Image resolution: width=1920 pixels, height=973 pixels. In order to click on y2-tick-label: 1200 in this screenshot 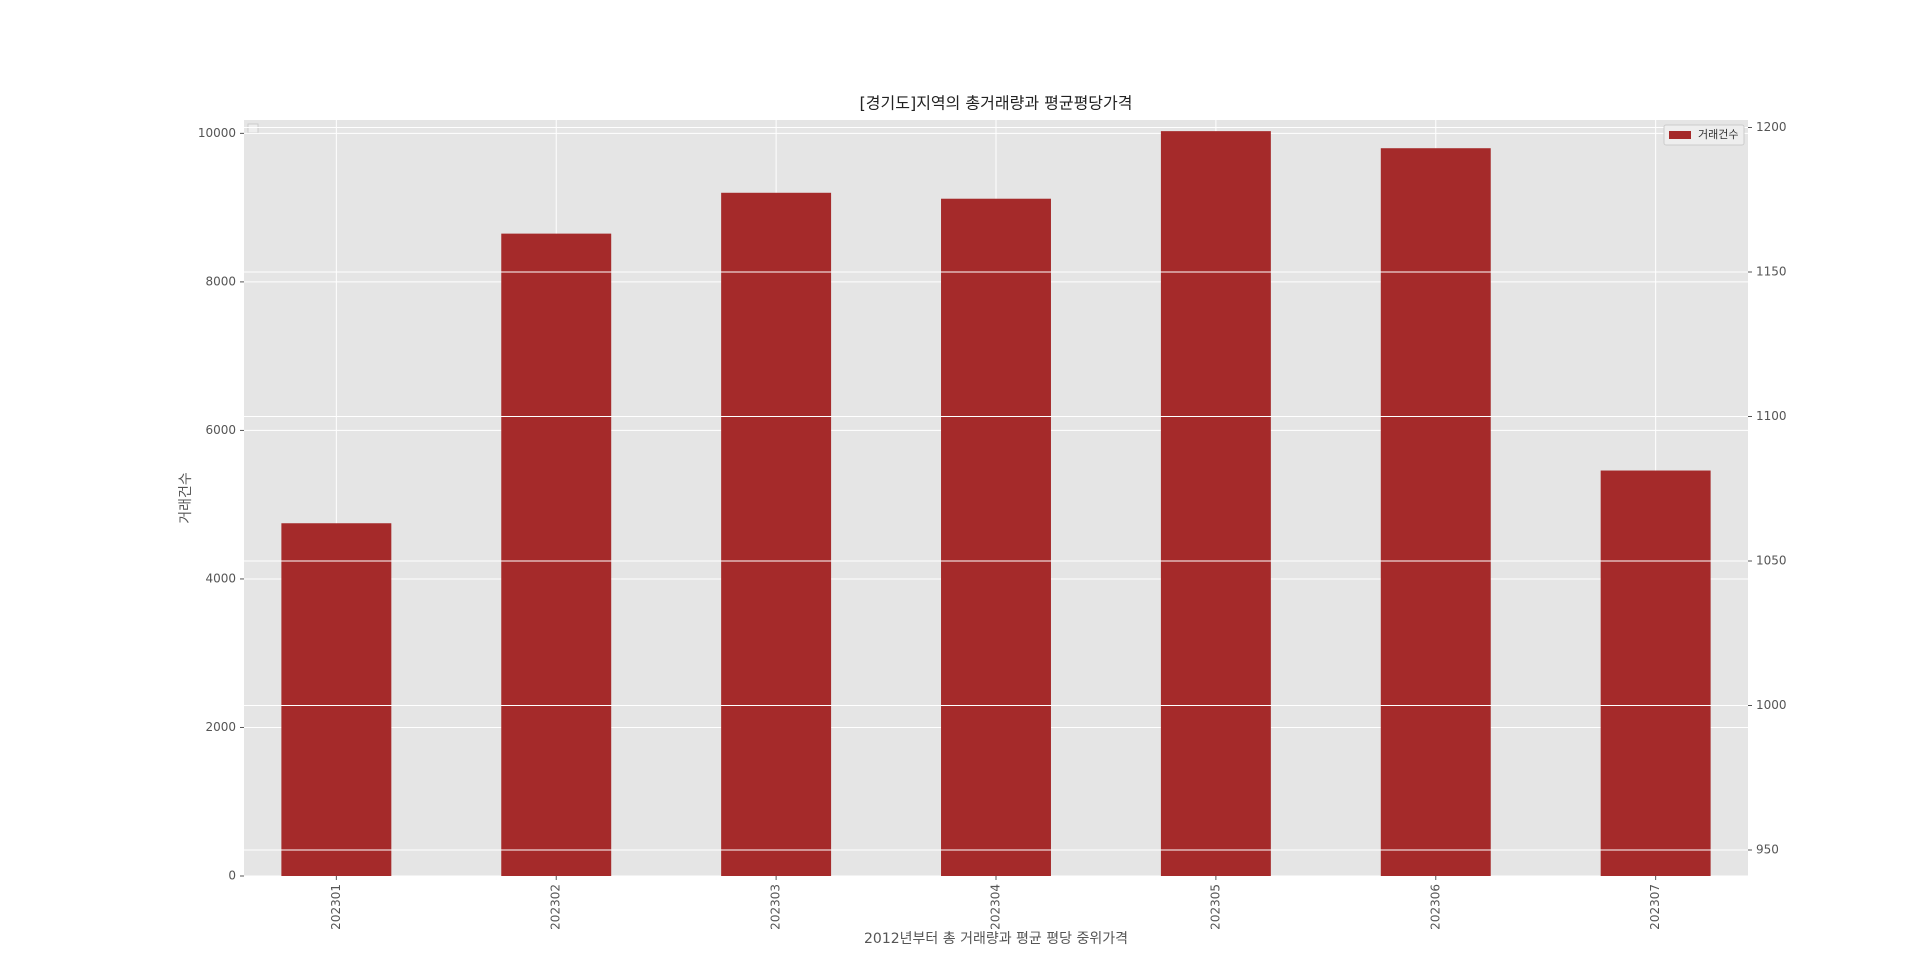, I will do `click(1771, 127)`.